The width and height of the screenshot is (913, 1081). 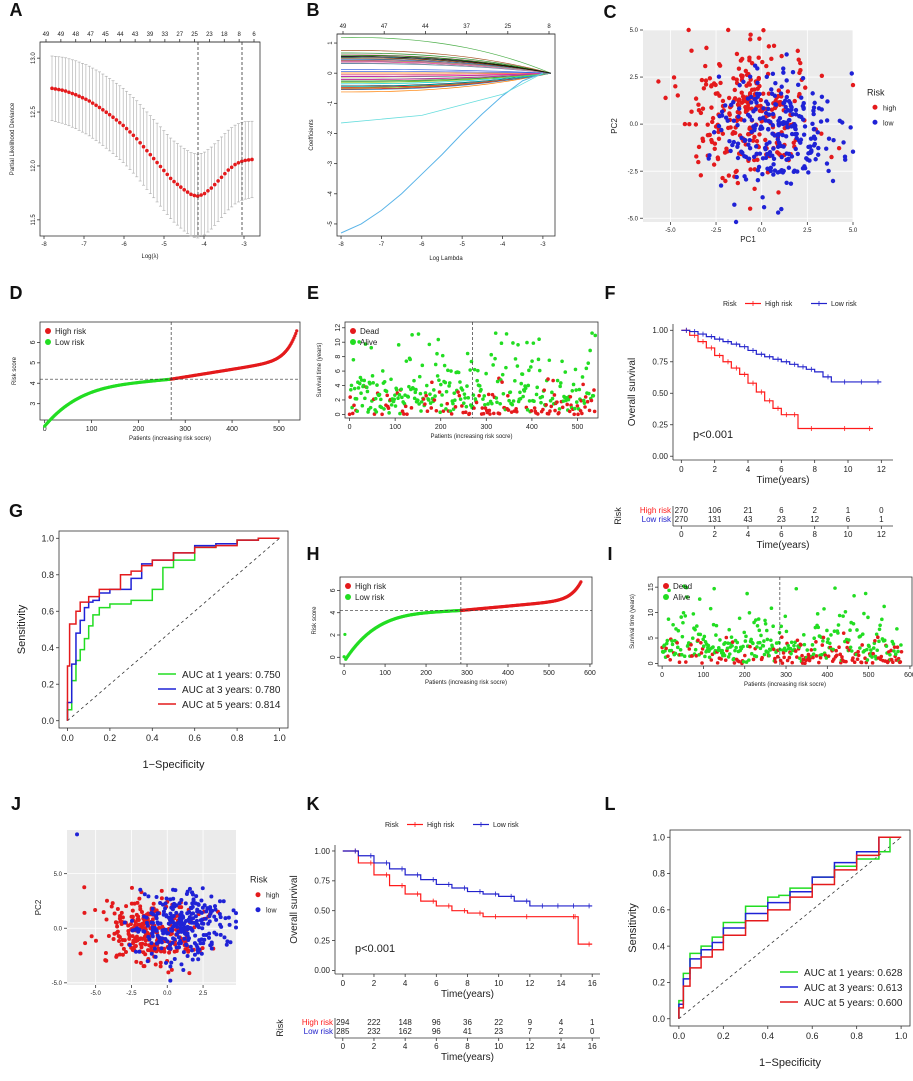 I want to click on risk-table-count: 0, so click(x=881, y=510).